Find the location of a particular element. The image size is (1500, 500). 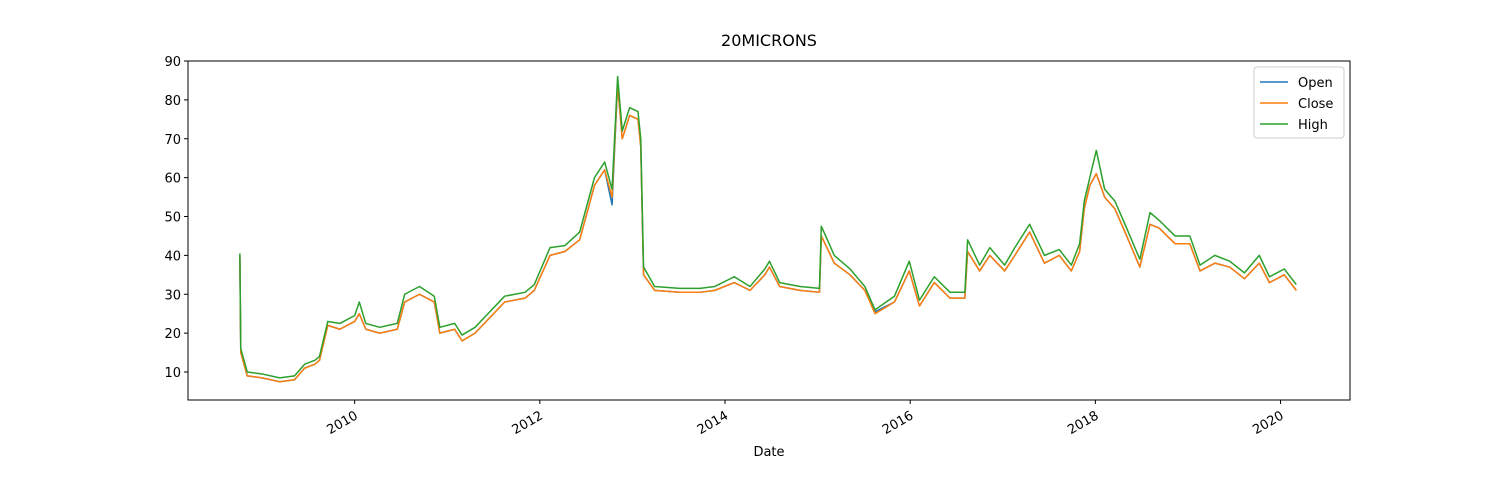

y-tick-label: 20 is located at coordinates (172, 334).